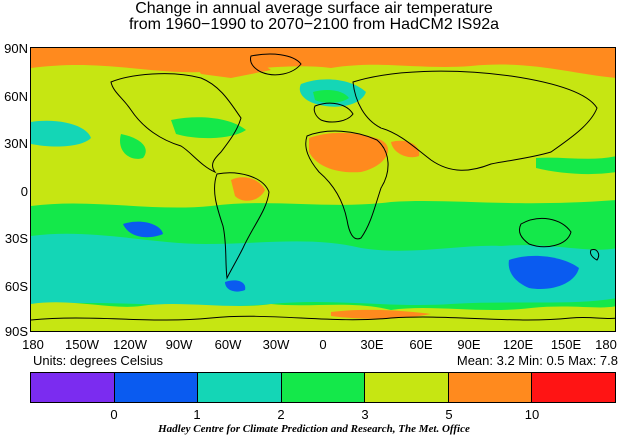 The image size is (628, 439). I want to click on lon-label-60w: 60W, so click(228, 344).